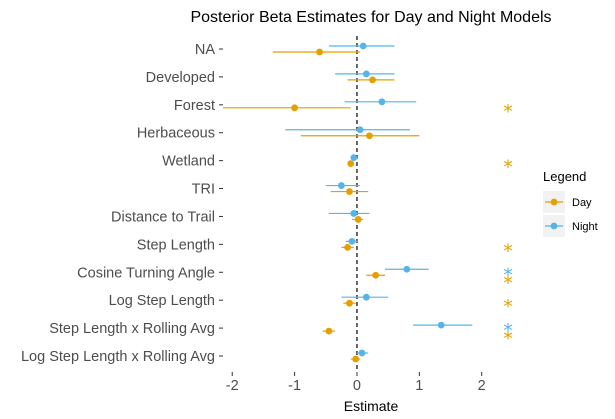  I want to click on y-tick-label: Herbaceous, so click(176, 134).